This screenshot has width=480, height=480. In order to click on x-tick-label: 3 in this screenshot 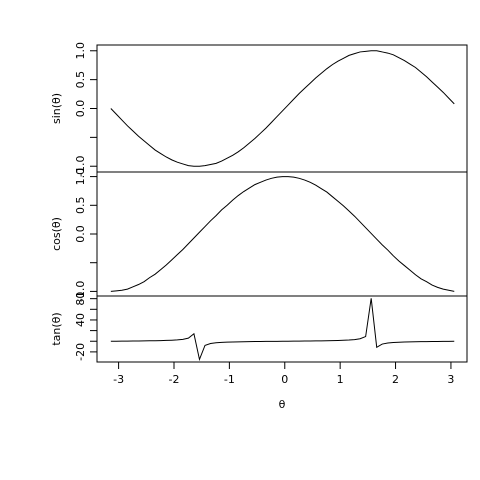, I will do `click(450, 379)`.